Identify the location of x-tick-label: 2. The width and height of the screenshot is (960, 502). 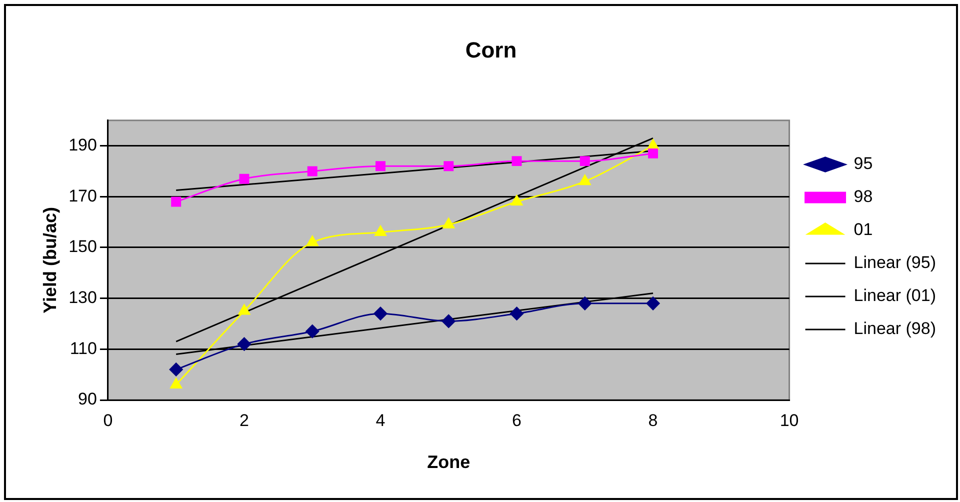
(244, 420).